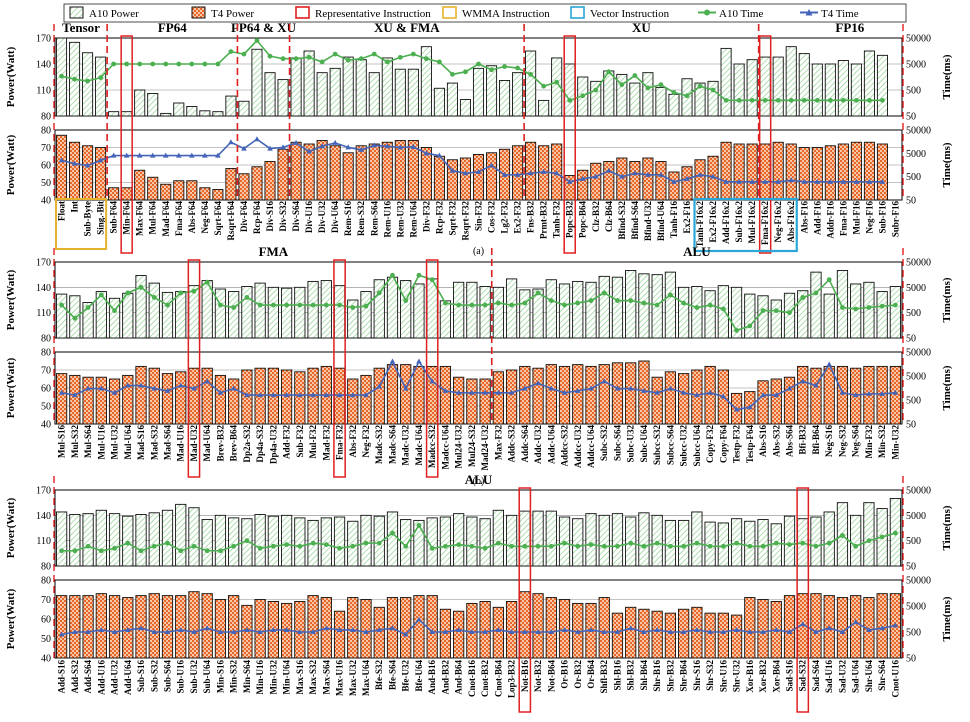 This screenshot has height=722, width=970. What do you see at coordinates (763, 441) in the screenshot?
I see `category-label: Abs-S16` at bounding box center [763, 441].